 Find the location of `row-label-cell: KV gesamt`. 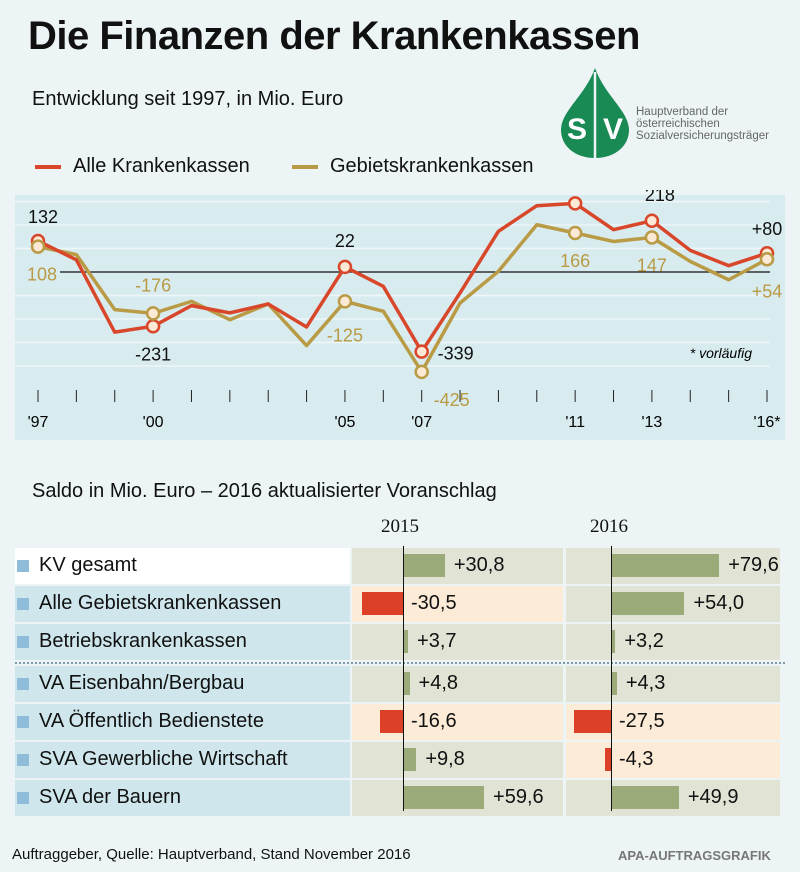

row-label-cell: KV gesamt is located at coordinates (182, 566).